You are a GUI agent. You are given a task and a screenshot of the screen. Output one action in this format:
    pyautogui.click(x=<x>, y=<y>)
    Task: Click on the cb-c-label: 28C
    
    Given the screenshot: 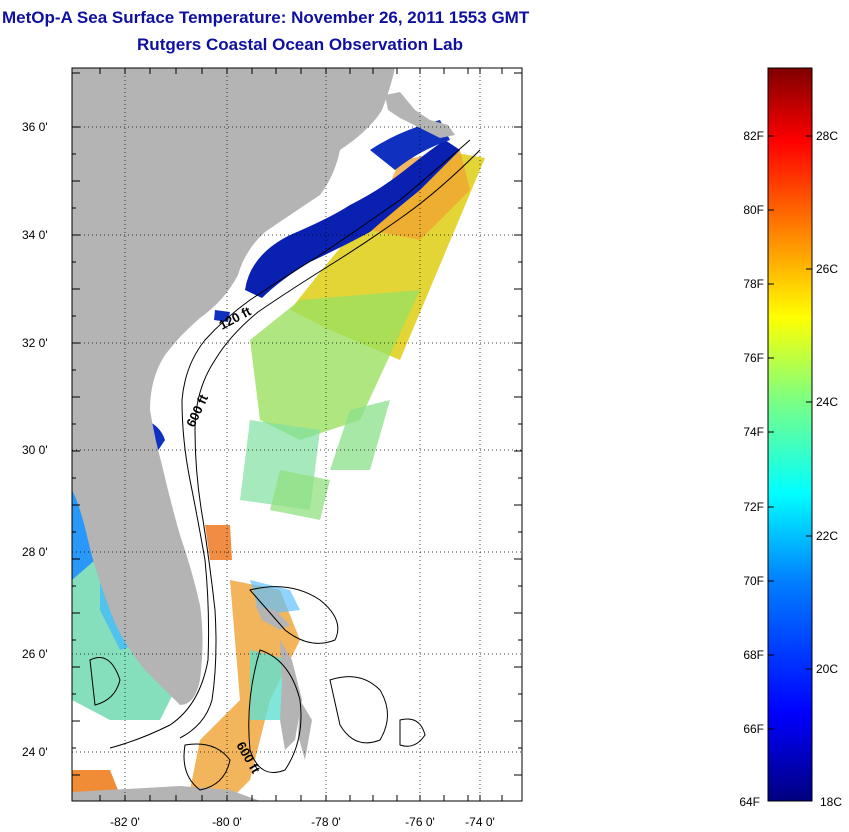 What is the action you would take?
    pyautogui.click(x=827, y=136)
    